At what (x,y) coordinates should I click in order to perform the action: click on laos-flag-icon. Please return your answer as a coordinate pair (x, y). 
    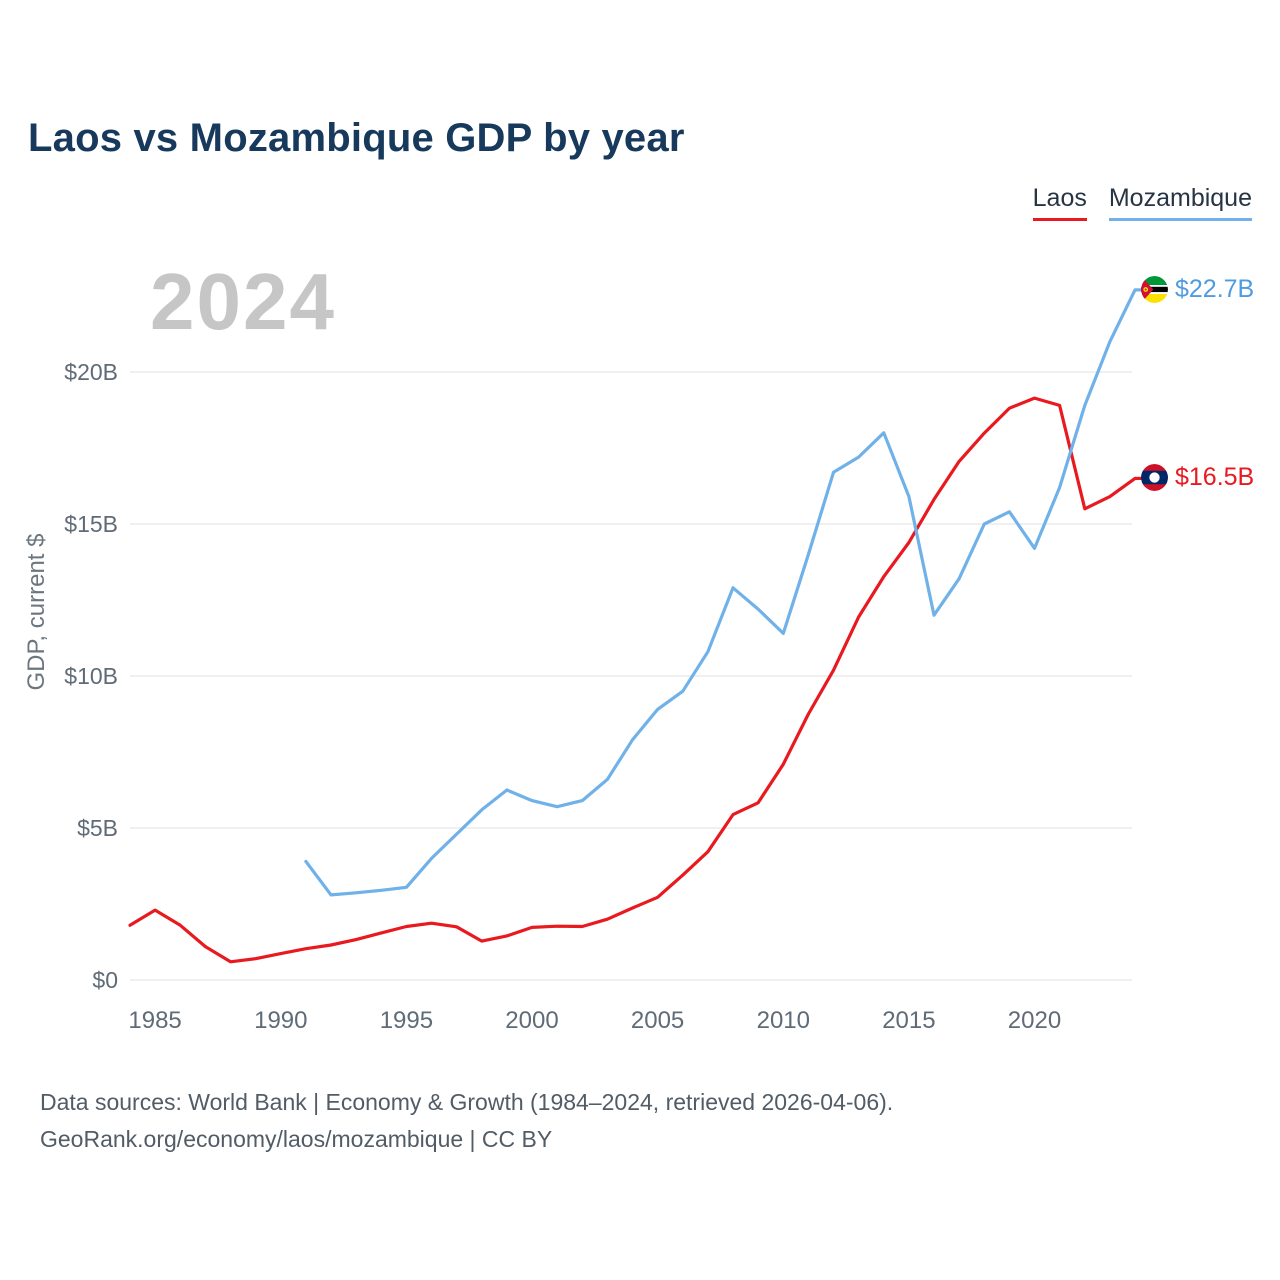
    Looking at the image, I should click on (1154, 477).